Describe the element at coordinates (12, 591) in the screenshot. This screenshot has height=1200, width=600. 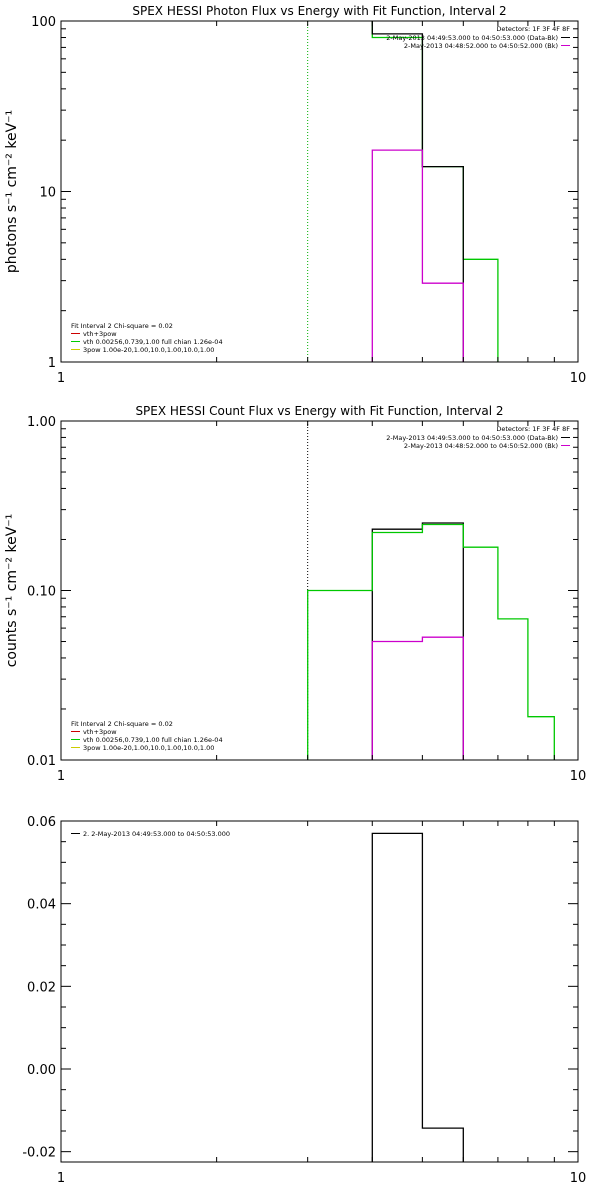
I see `y-axis-label: counts s⁻¹ cm⁻² keV⁻¹` at that location.